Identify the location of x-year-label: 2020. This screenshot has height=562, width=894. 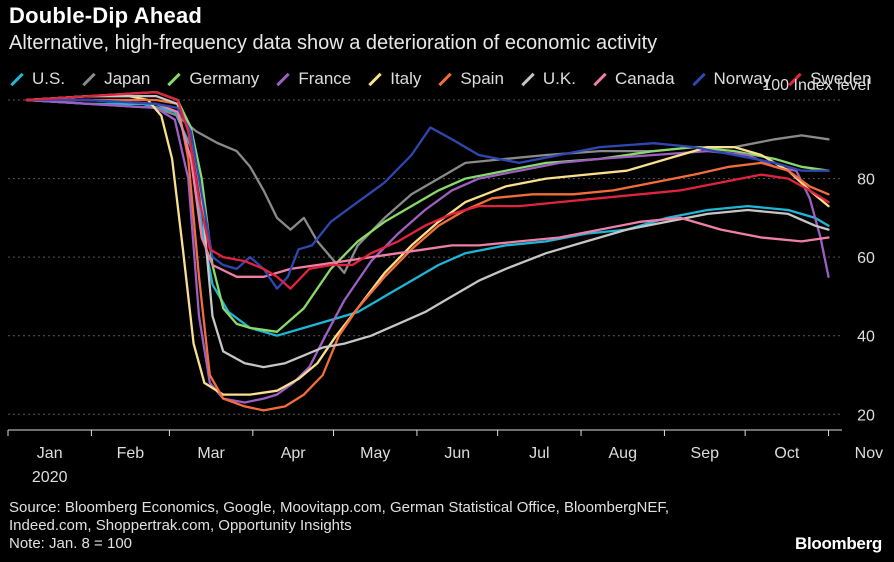
(50, 477).